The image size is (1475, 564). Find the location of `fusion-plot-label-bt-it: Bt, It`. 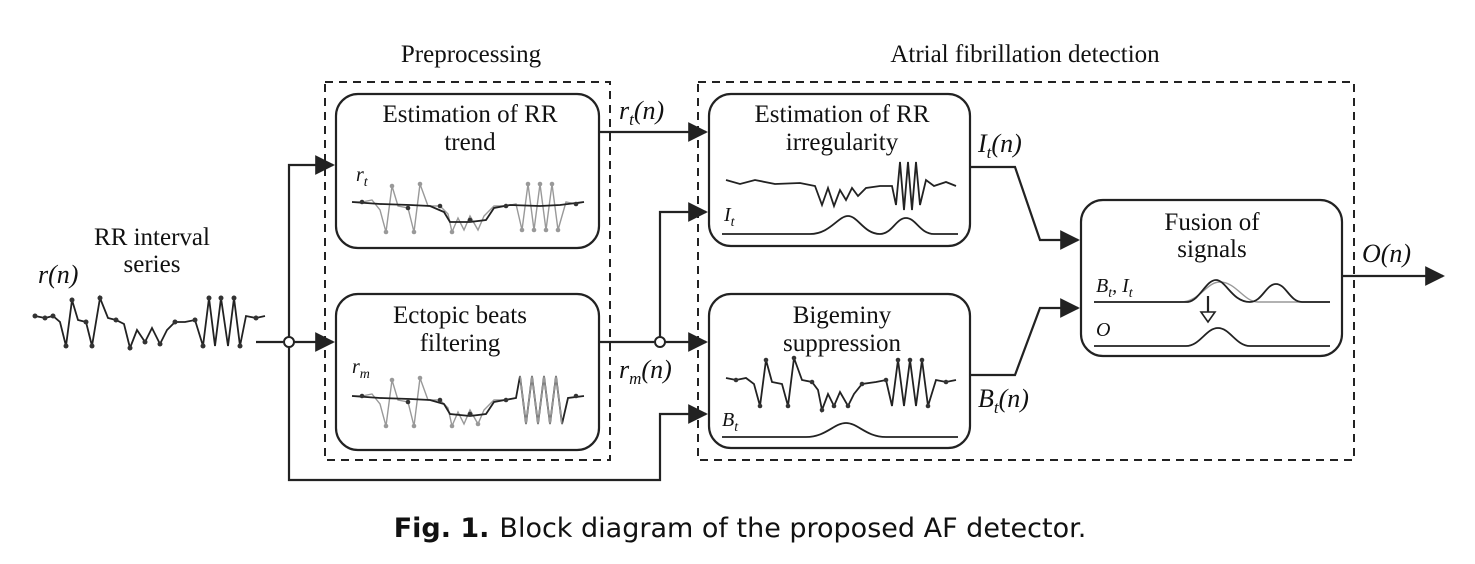

fusion-plot-label-bt-it: Bt, It is located at coordinates (1115, 288).